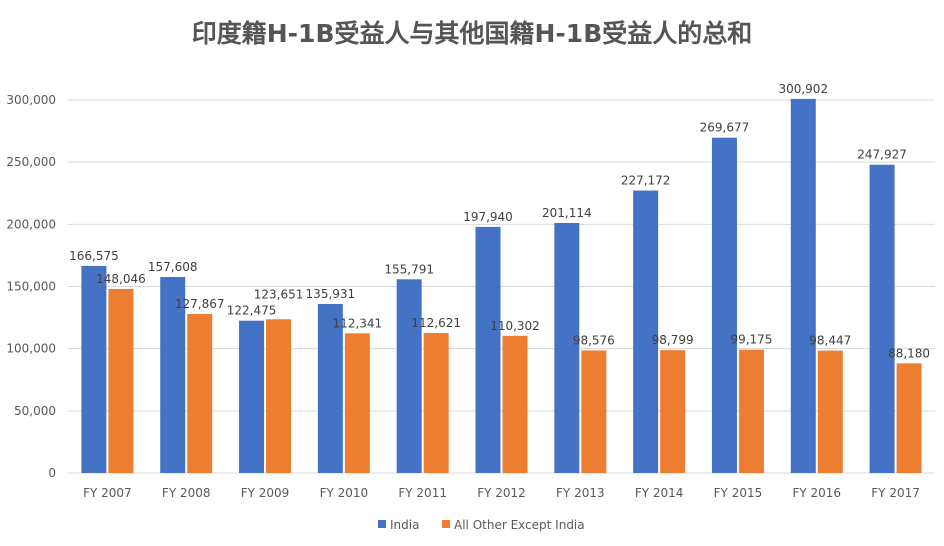 This screenshot has width=944, height=546. I want to click on x-tick-label: FY 2016, so click(816, 493).